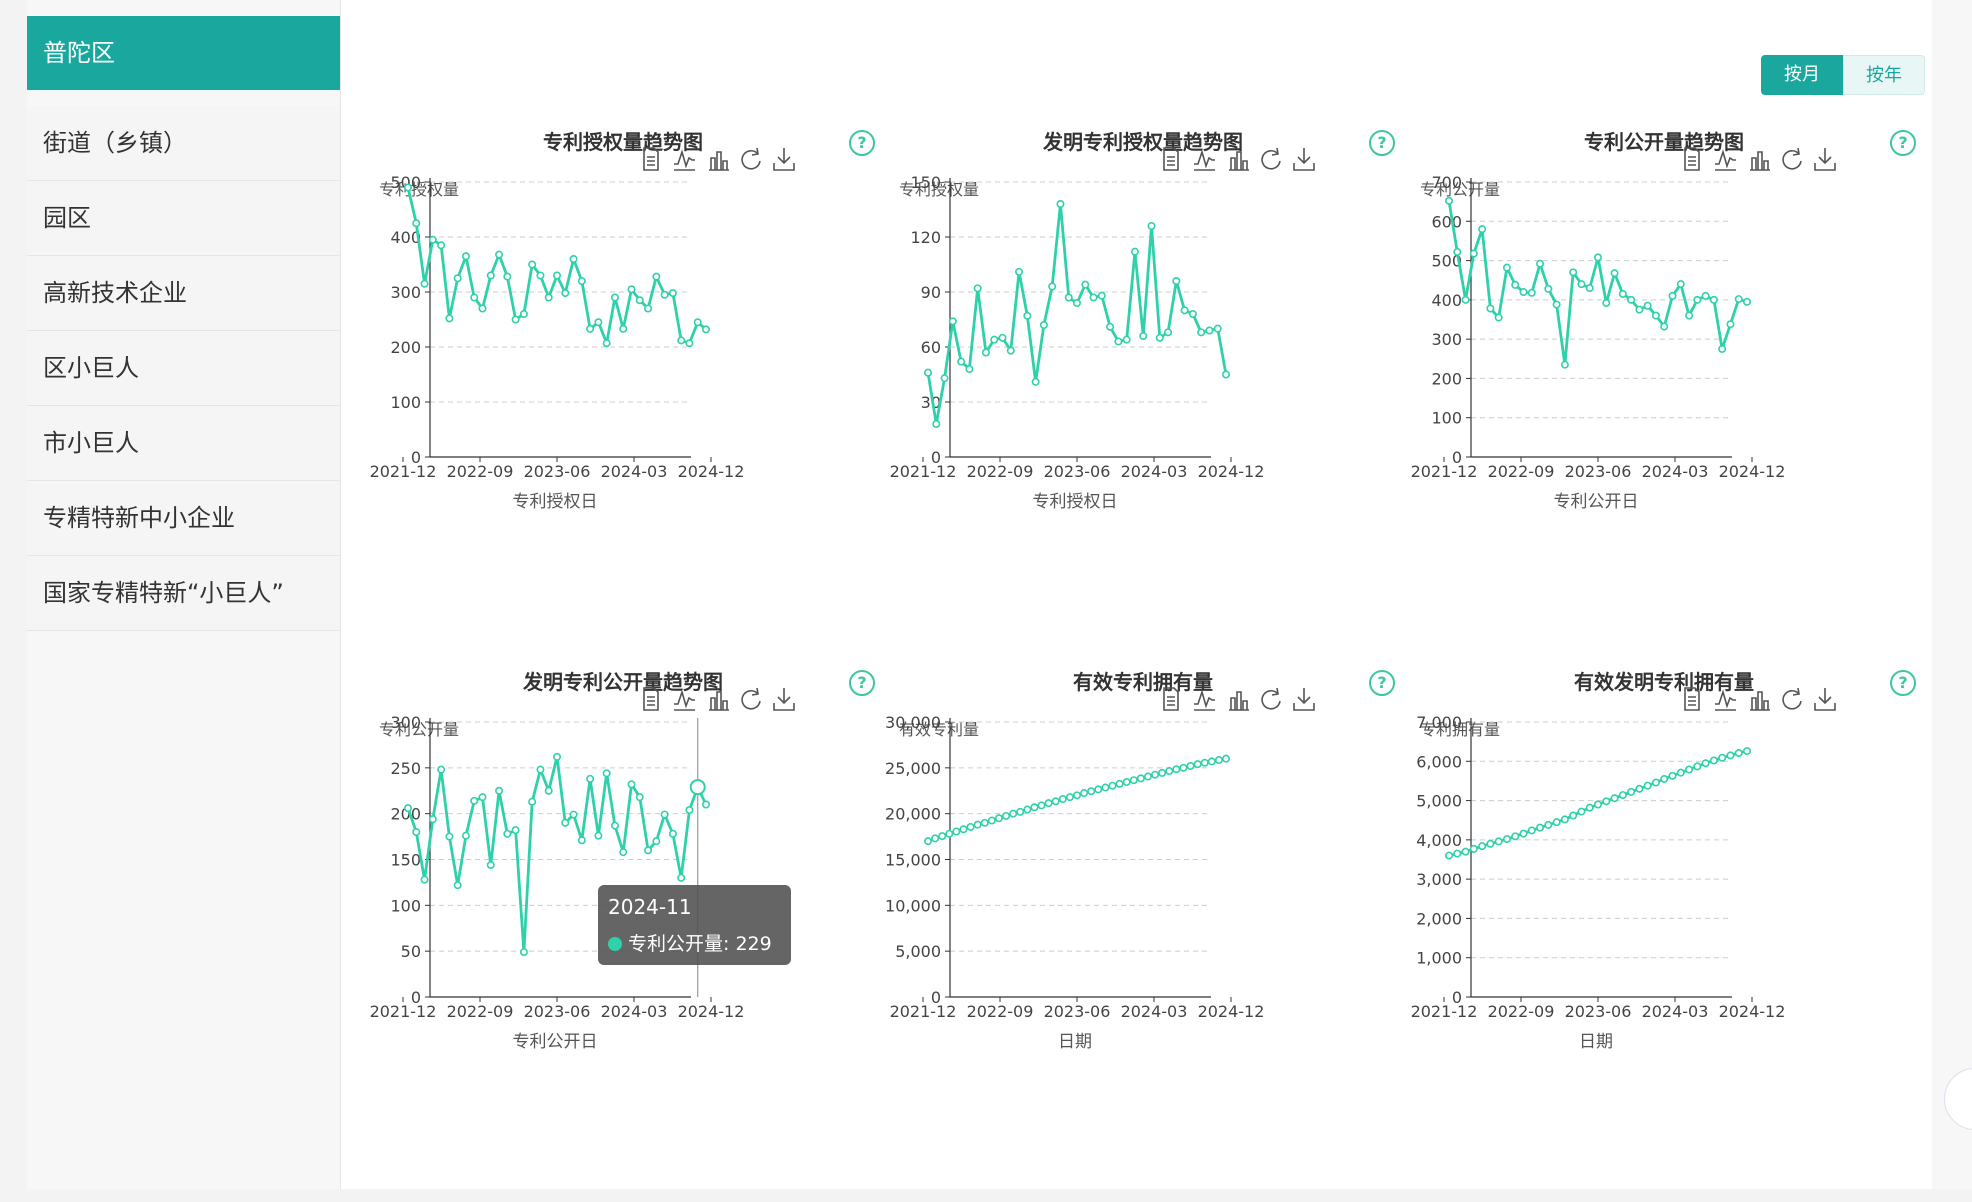  What do you see at coordinates (1825, 159) in the screenshot?
I see `download-icon` at bounding box center [1825, 159].